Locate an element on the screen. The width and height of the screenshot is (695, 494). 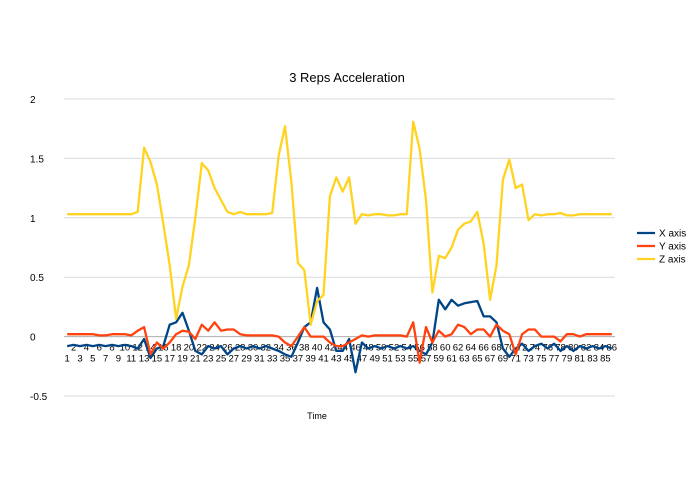
x-tick-label: 14 is located at coordinates (150, 348).